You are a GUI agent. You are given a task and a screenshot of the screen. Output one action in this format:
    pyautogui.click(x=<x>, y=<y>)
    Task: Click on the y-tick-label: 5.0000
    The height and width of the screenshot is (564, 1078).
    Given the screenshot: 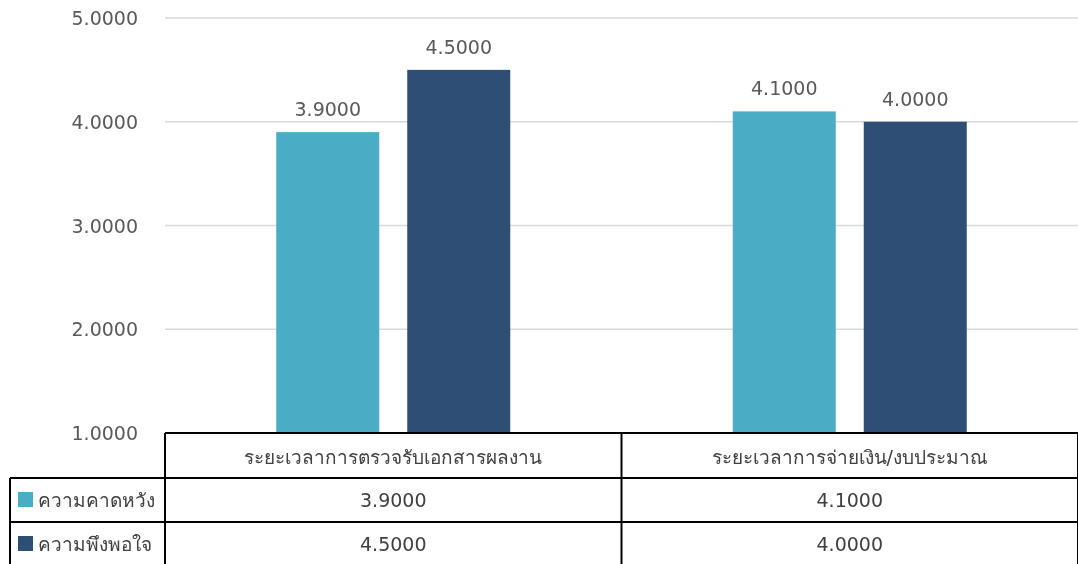 What is the action you would take?
    pyautogui.click(x=104, y=18)
    